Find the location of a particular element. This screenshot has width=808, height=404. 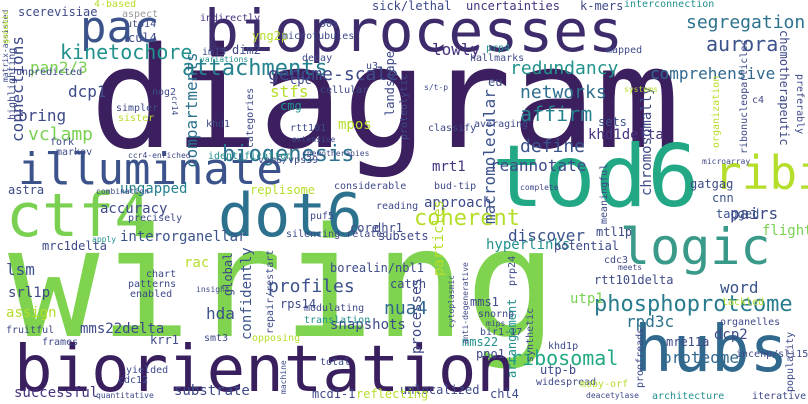

word-utp1: utp1 is located at coordinates (587, 299).